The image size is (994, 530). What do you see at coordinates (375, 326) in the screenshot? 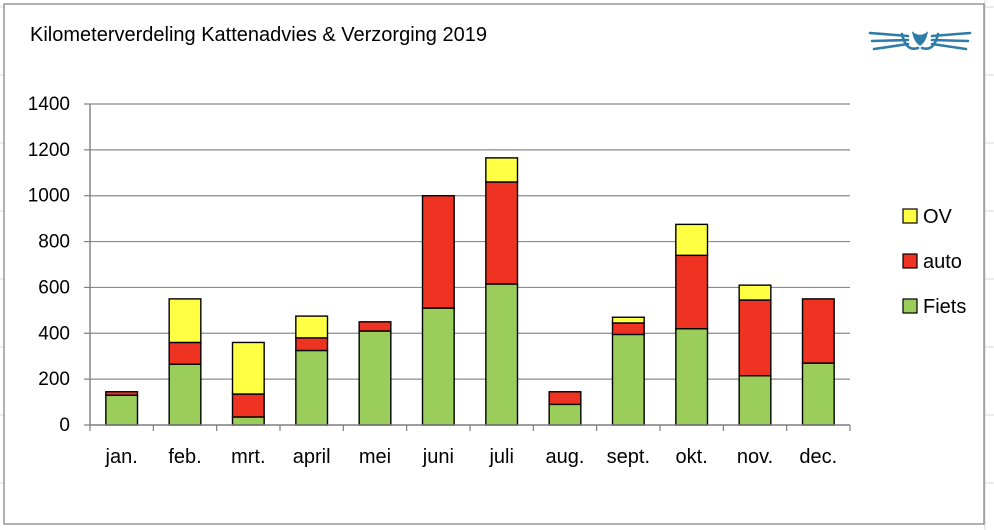
I see `bar-auto-mei` at bounding box center [375, 326].